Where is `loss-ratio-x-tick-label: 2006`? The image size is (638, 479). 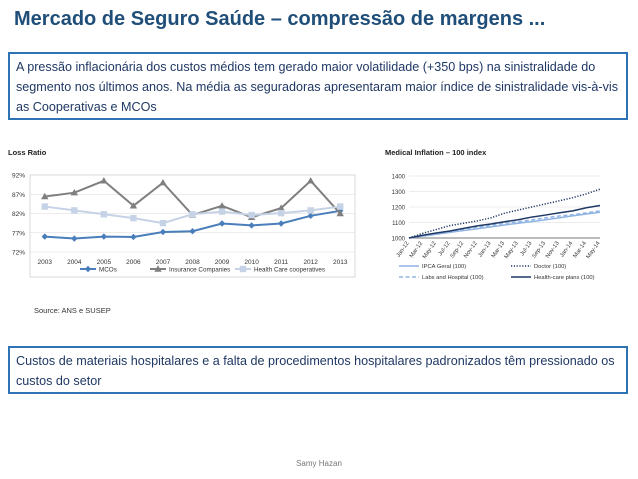
loss-ratio-x-tick-label: 2006 is located at coordinates (133, 262).